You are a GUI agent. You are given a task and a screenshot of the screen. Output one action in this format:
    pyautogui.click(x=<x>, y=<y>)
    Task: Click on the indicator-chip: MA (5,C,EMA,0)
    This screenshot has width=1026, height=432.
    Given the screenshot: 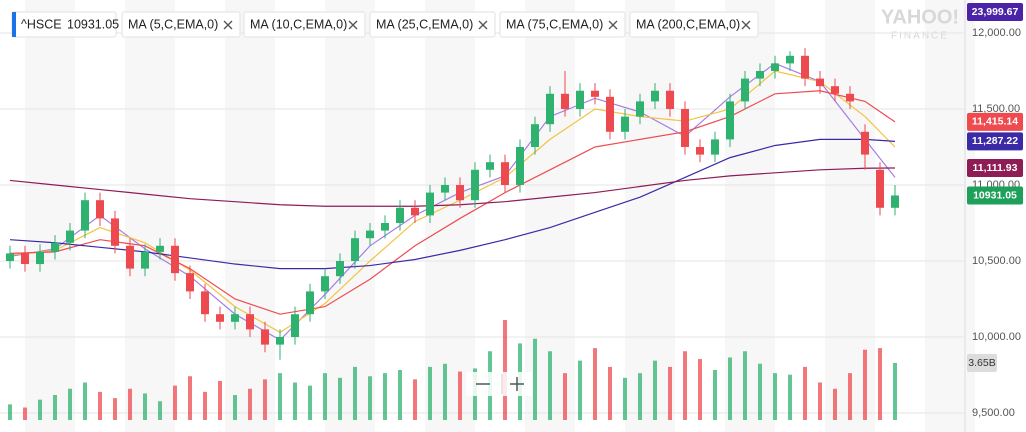 What is the action you would take?
    pyautogui.click(x=181, y=24)
    